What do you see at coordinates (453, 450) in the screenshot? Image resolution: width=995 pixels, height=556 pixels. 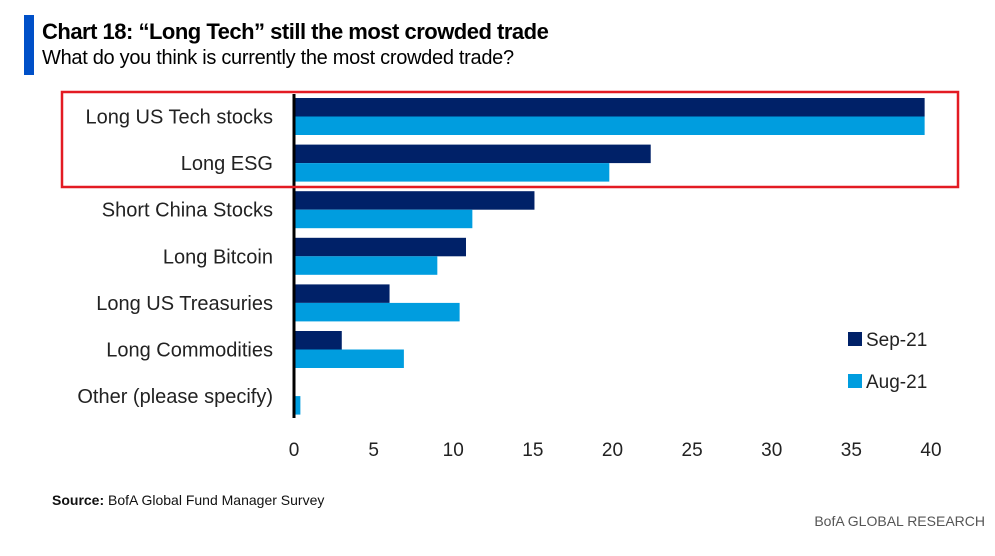 I see `x-tick-label: 10` at bounding box center [453, 450].